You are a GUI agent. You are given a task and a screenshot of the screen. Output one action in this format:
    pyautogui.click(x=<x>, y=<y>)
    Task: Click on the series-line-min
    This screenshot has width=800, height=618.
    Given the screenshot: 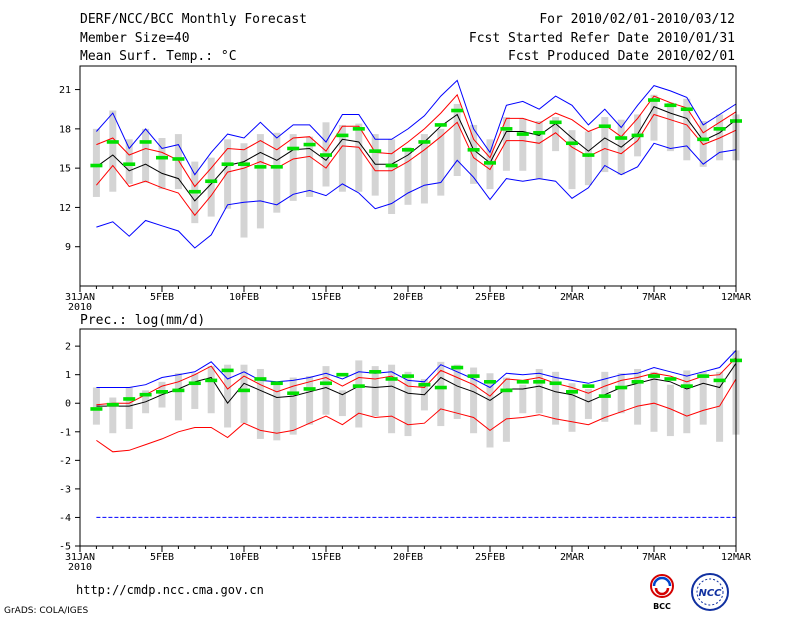 What is the action you would take?
    pyautogui.click(x=416, y=195)
    